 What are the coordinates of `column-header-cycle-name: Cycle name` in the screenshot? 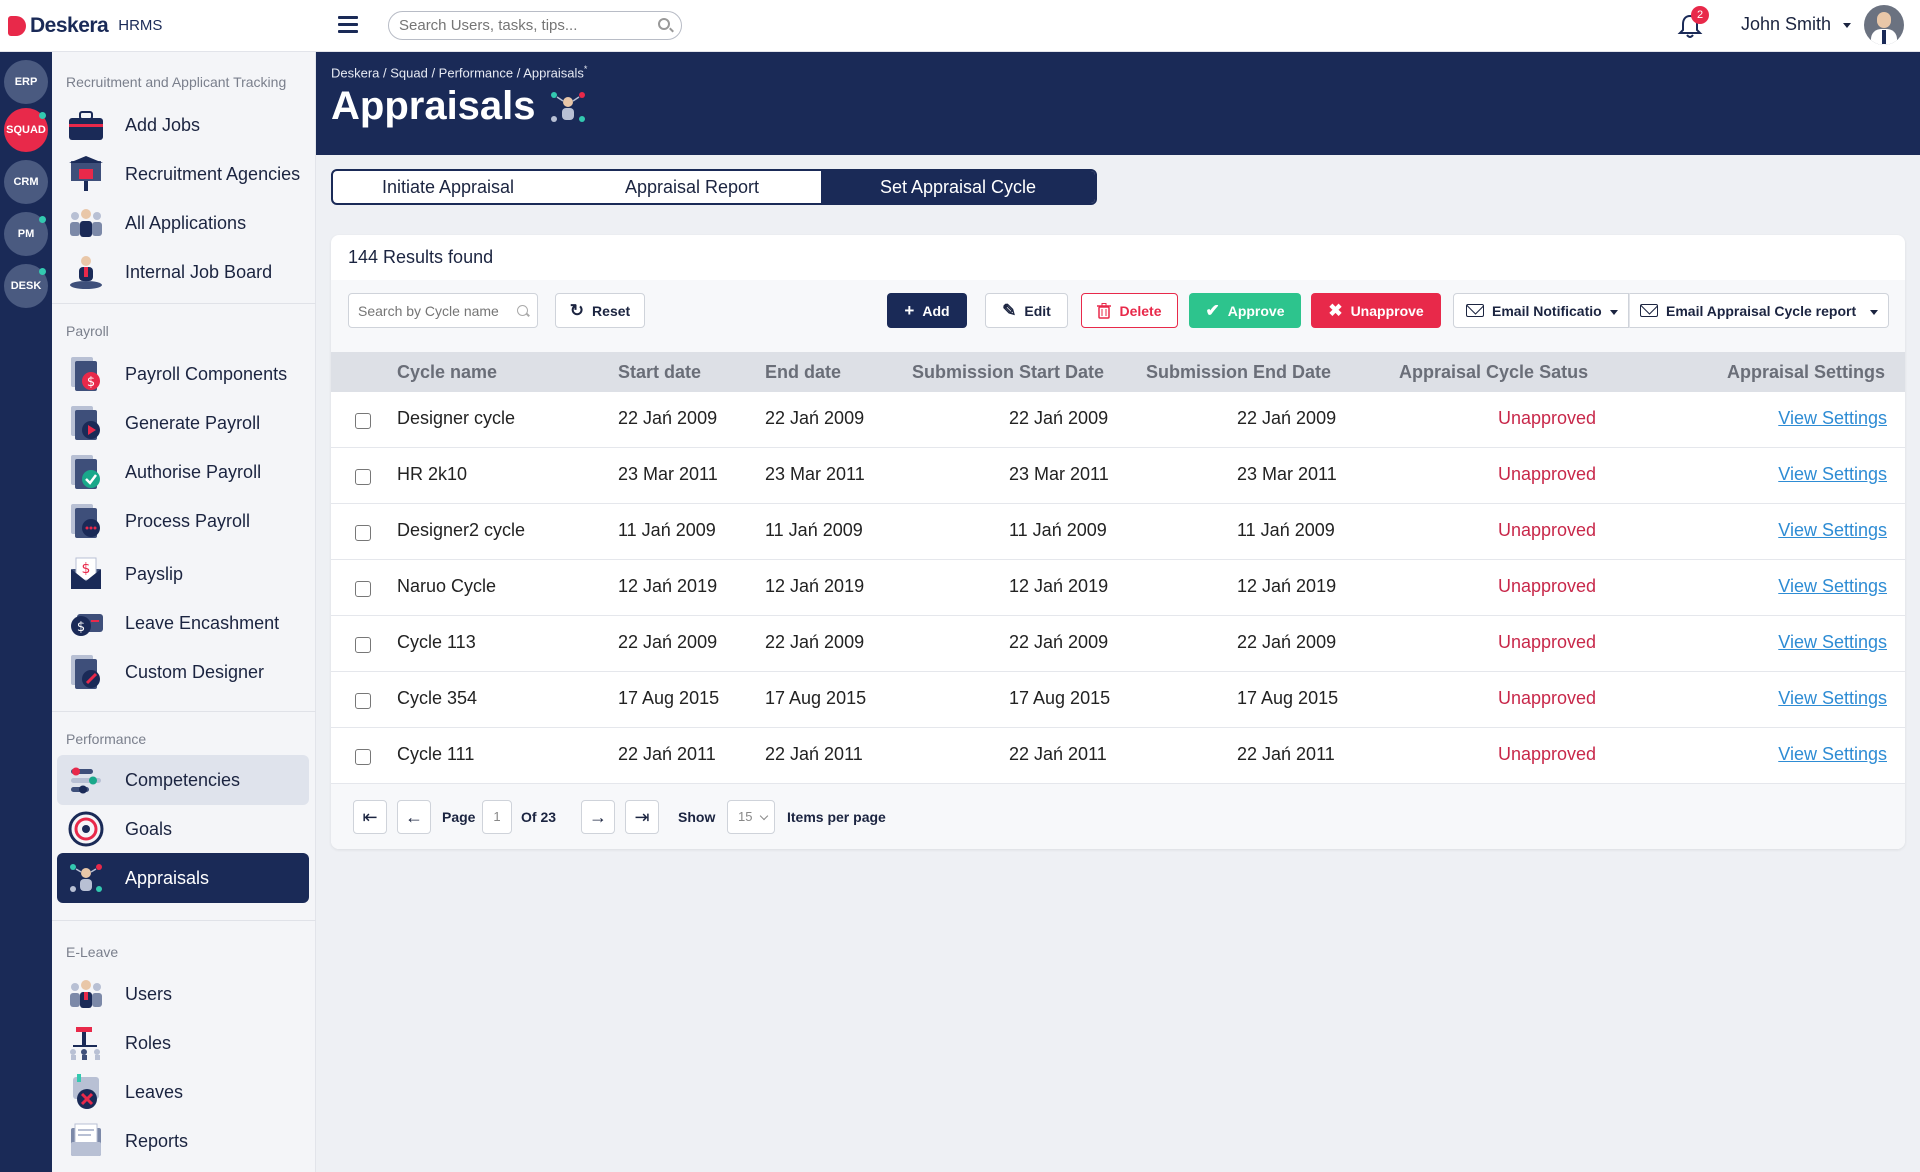 It's located at (447, 372).